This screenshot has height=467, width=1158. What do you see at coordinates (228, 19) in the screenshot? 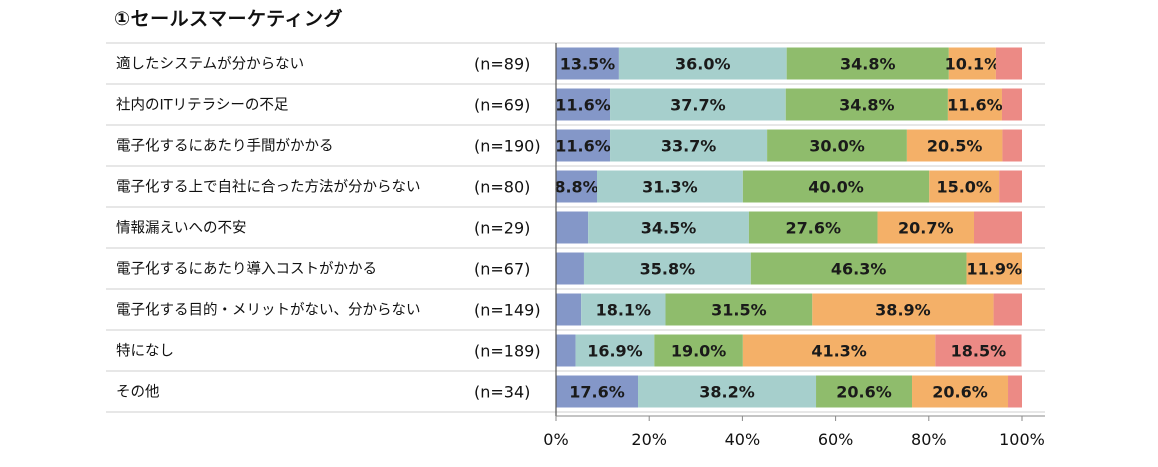
I see `chart-title: ①セールスマーケティング` at bounding box center [228, 19].